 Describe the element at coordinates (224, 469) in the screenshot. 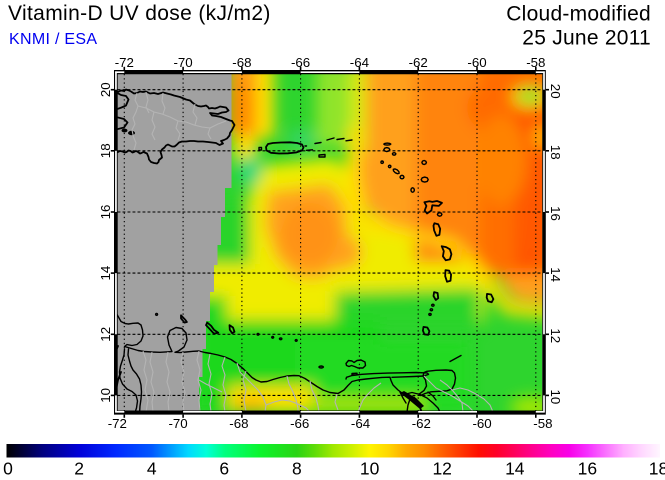

I see `svg-text: 6` at that location.